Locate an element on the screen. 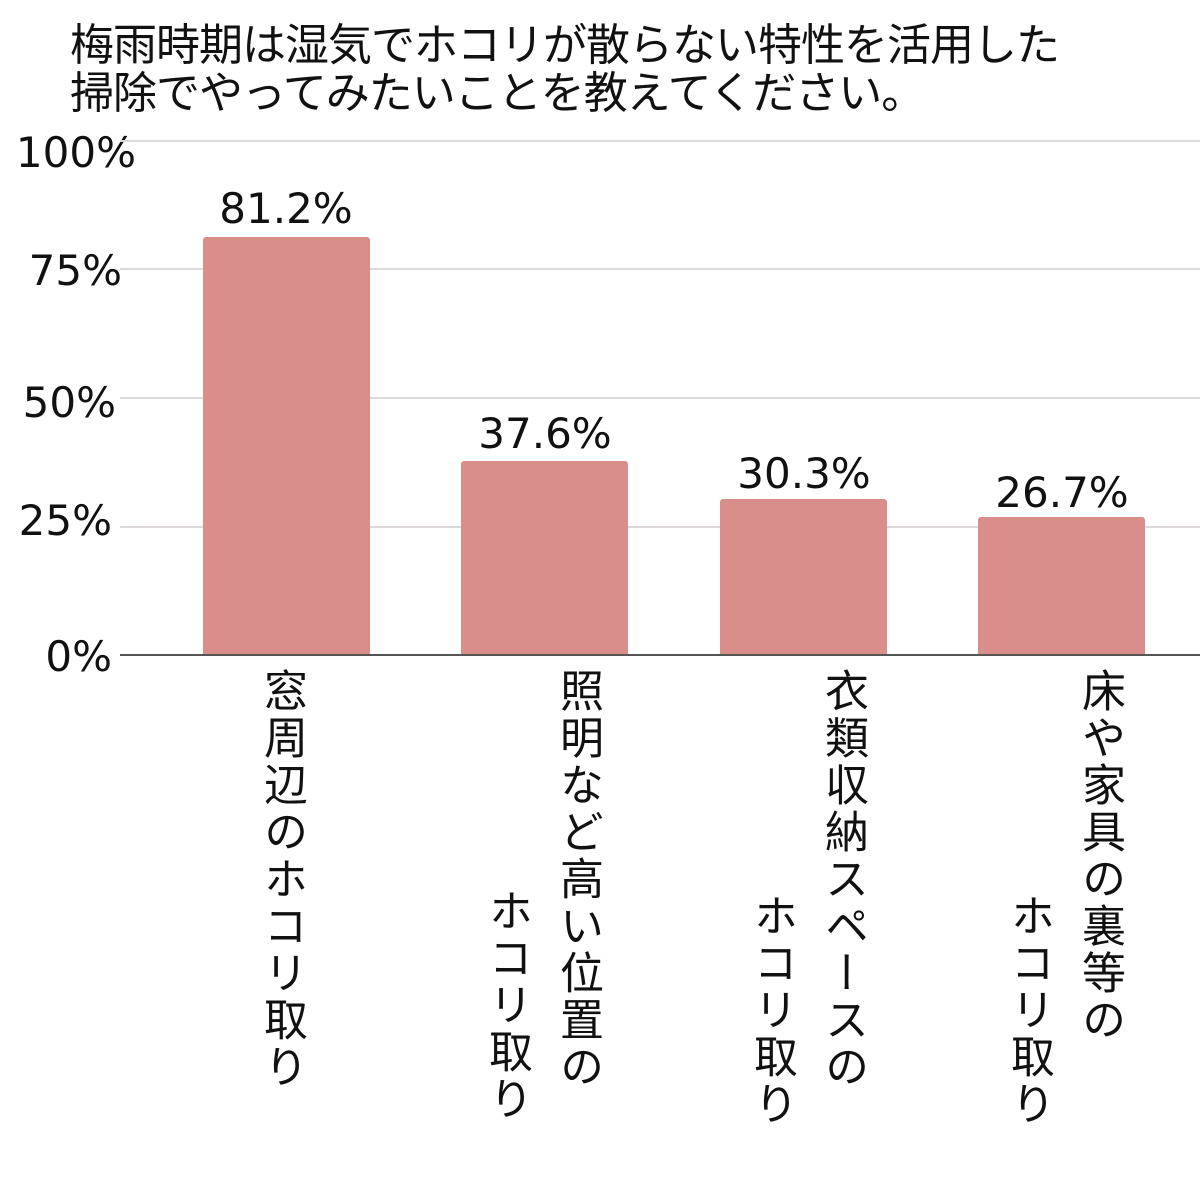 This screenshot has height=1200, width=1200. y-tick-100: 100% is located at coordinates (75, 152).